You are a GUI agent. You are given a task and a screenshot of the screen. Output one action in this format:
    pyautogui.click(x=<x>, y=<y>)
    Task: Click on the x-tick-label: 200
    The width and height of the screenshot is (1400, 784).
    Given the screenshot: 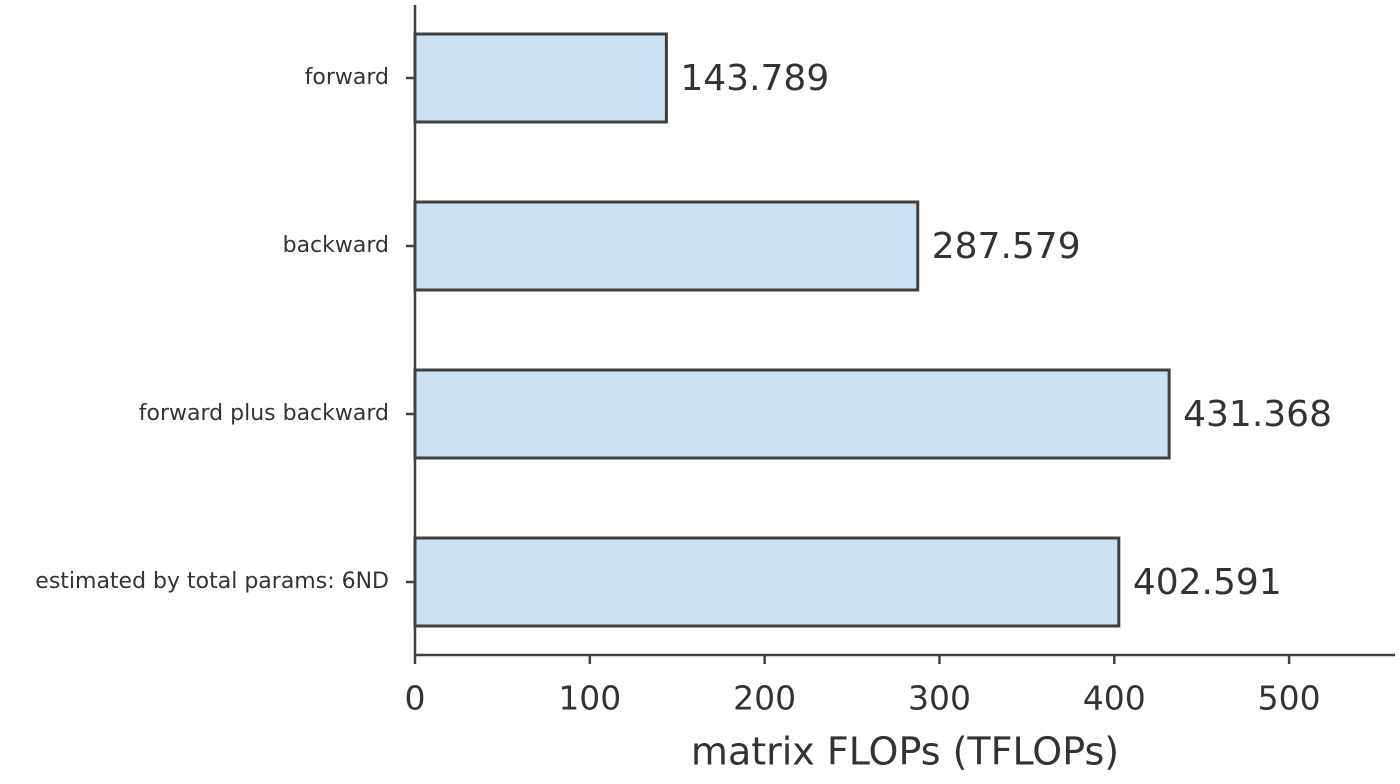 What is the action you would take?
    pyautogui.click(x=764, y=698)
    